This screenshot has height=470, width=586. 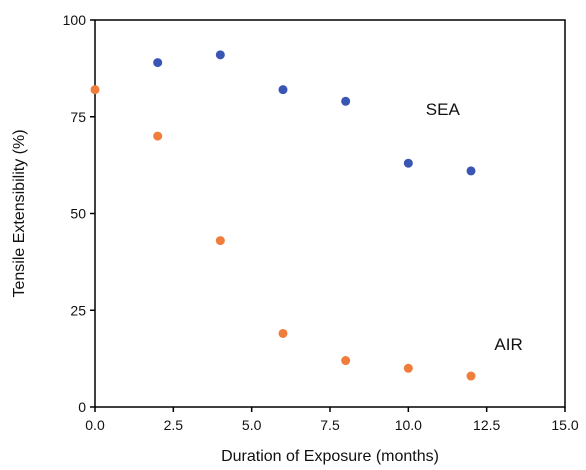 I want to click on y-axis-label: Tensile Extensibility (%), so click(x=19, y=213).